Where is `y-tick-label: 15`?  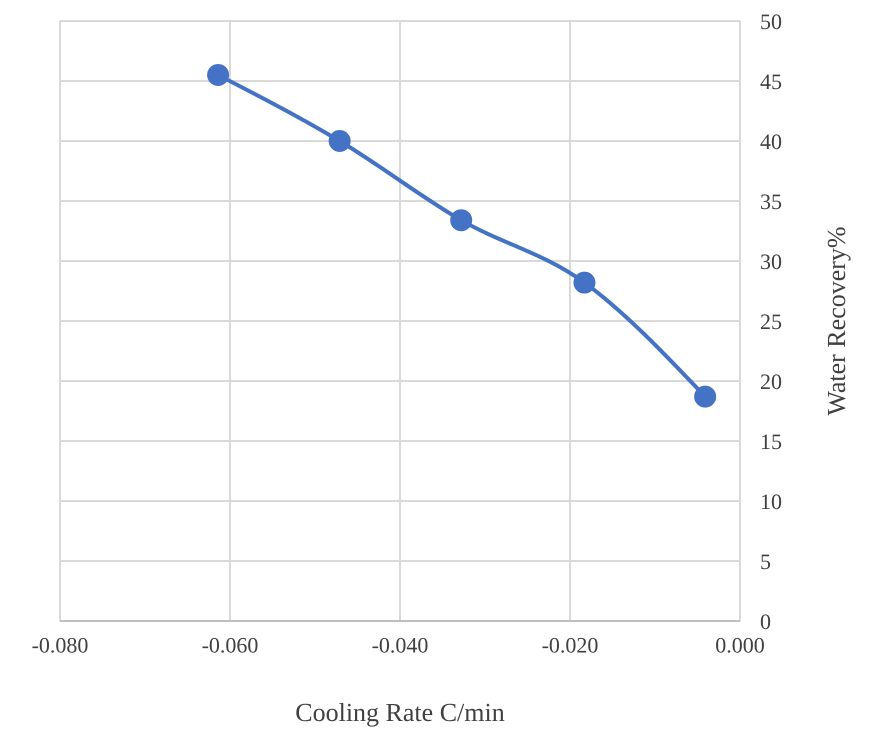
y-tick-label: 15 is located at coordinates (771, 441).